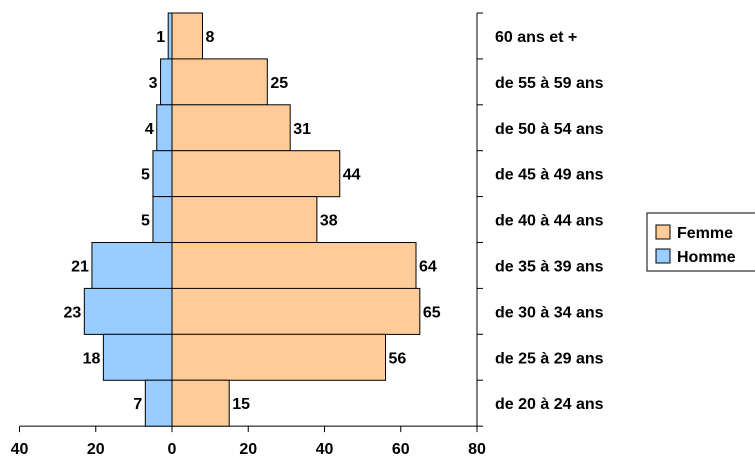 The width and height of the screenshot is (755, 464). What do you see at coordinates (241, 404) in the screenshot?
I see `femme-data-label: 15` at bounding box center [241, 404].